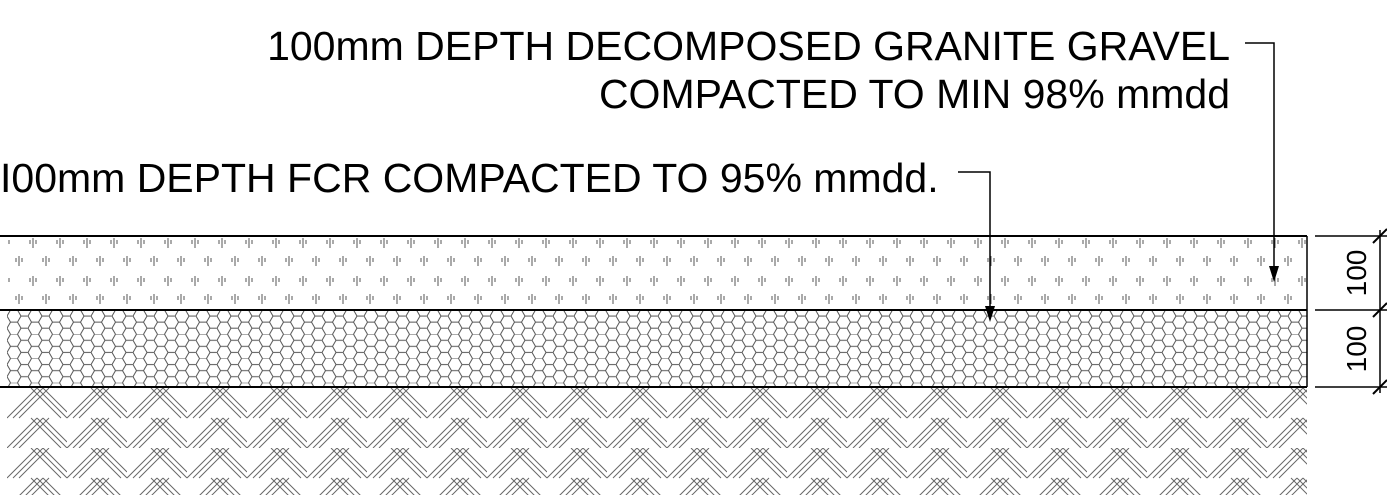 The width and height of the screenshot is (1387, 495). I want to click on fcr-note: I00mm DEPTH FCR COMPACTED TO 95% mmdd., so click(469, 178).